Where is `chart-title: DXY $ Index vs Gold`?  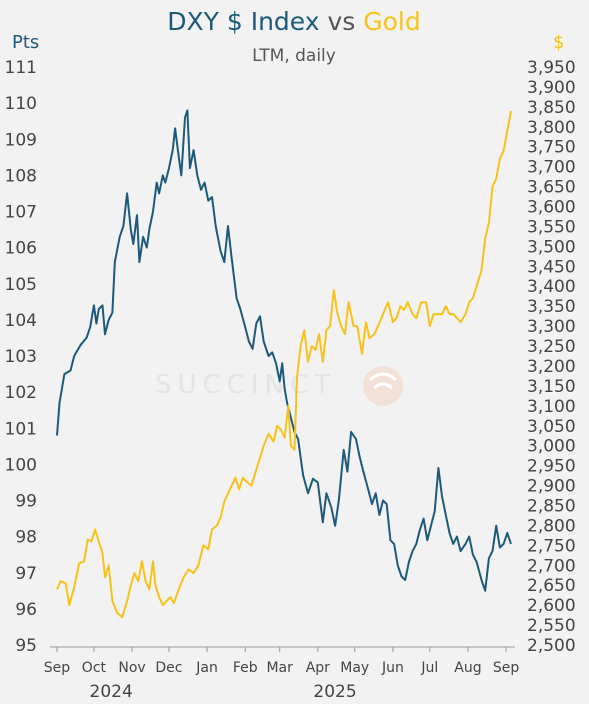 chart-title: DXY $ Index vs Gold is located at coordinates (293, 21).